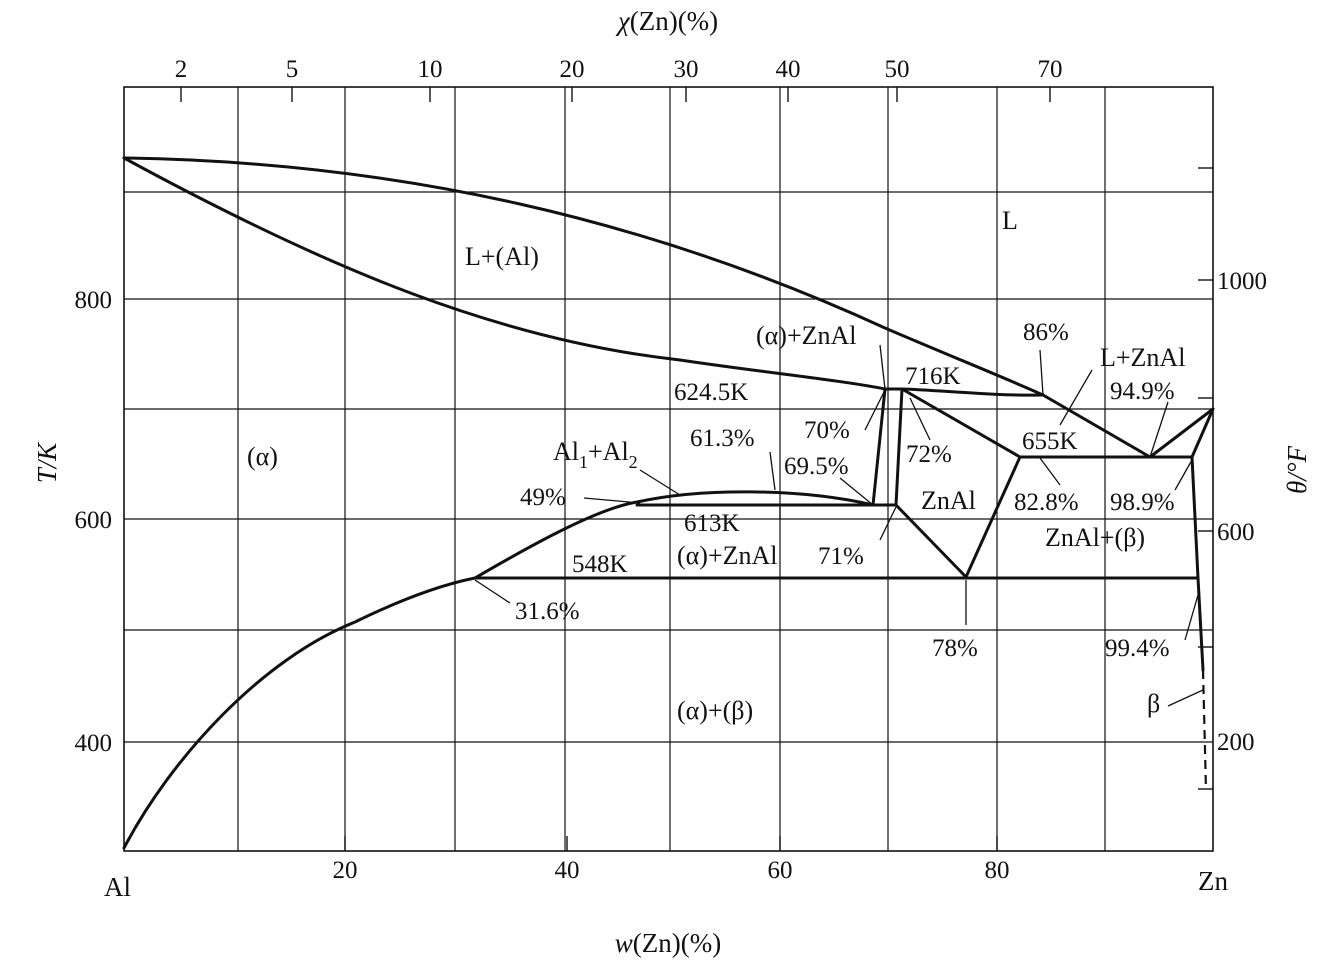 The width and height of the screenshot is (1323, 960). What do you see at coordinates (181, 69) in the screenshot?
I see `top-tick-label: 2` at bounding box center [181, 69].